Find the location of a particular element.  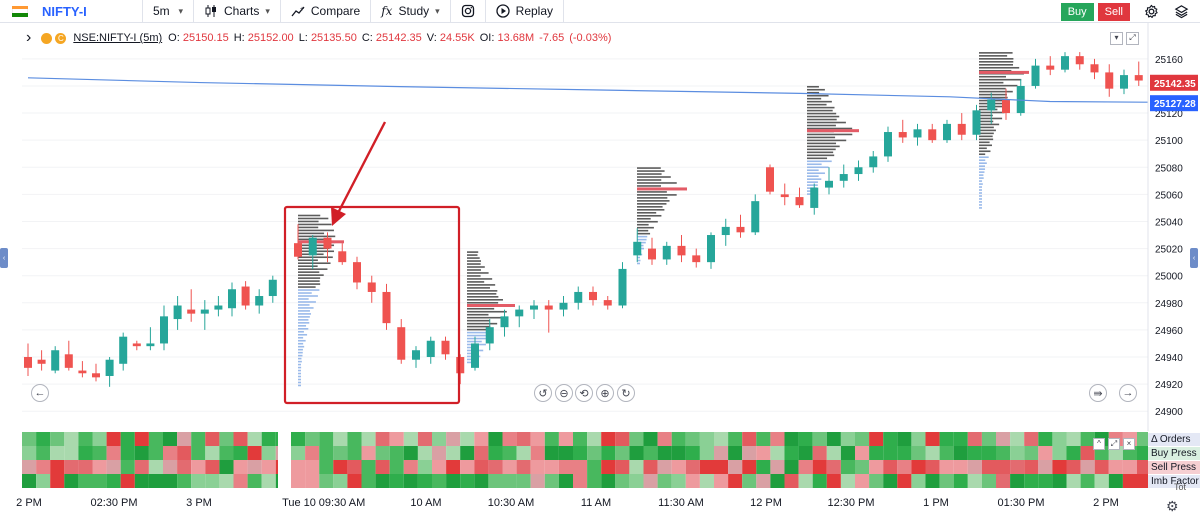

panel-up-button: ^ is located at coordinates (1099, 444).